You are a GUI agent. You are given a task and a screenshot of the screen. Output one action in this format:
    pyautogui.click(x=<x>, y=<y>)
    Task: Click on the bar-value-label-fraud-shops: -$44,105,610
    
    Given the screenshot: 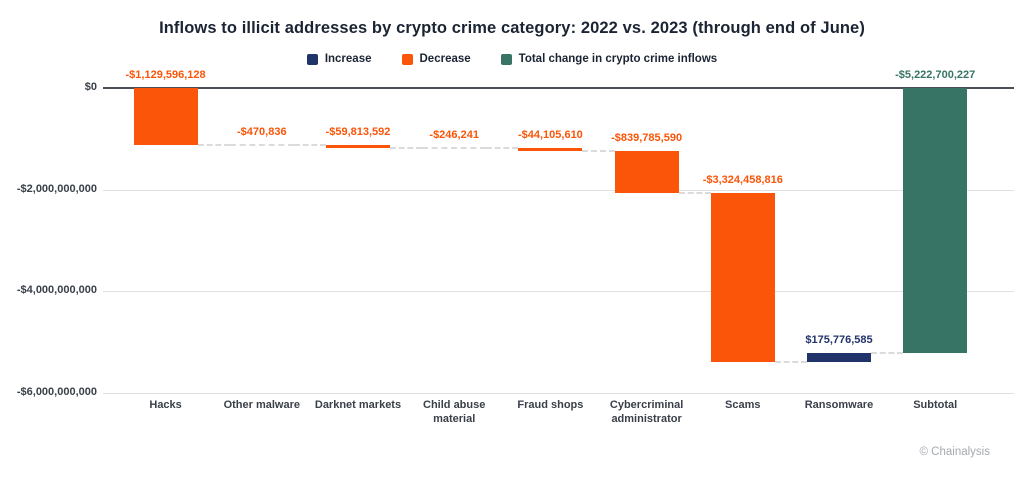 What is the action you would take?
    pyautogui.click(x=550, y=135)
    